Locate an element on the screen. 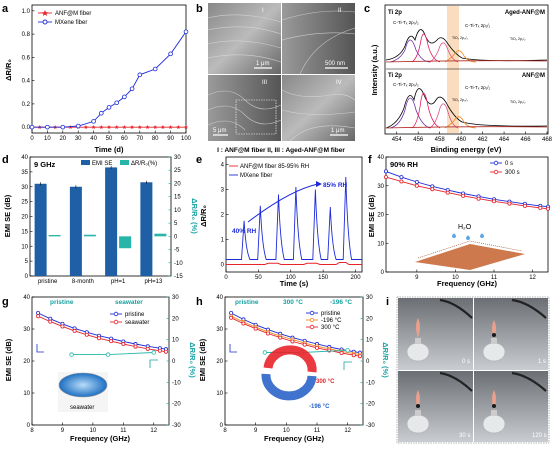 This screenshot has height=449, width=554. h-pristine-line is located at coordinates (295, 333).